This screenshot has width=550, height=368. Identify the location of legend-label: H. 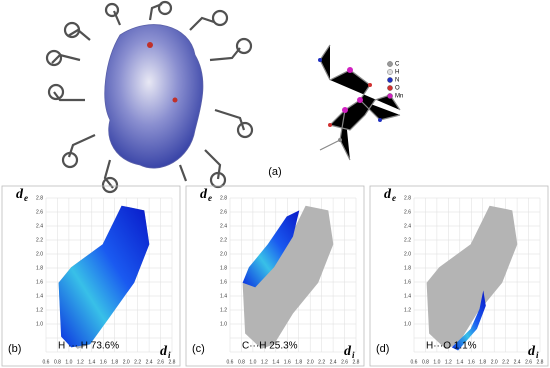
(397, 73).